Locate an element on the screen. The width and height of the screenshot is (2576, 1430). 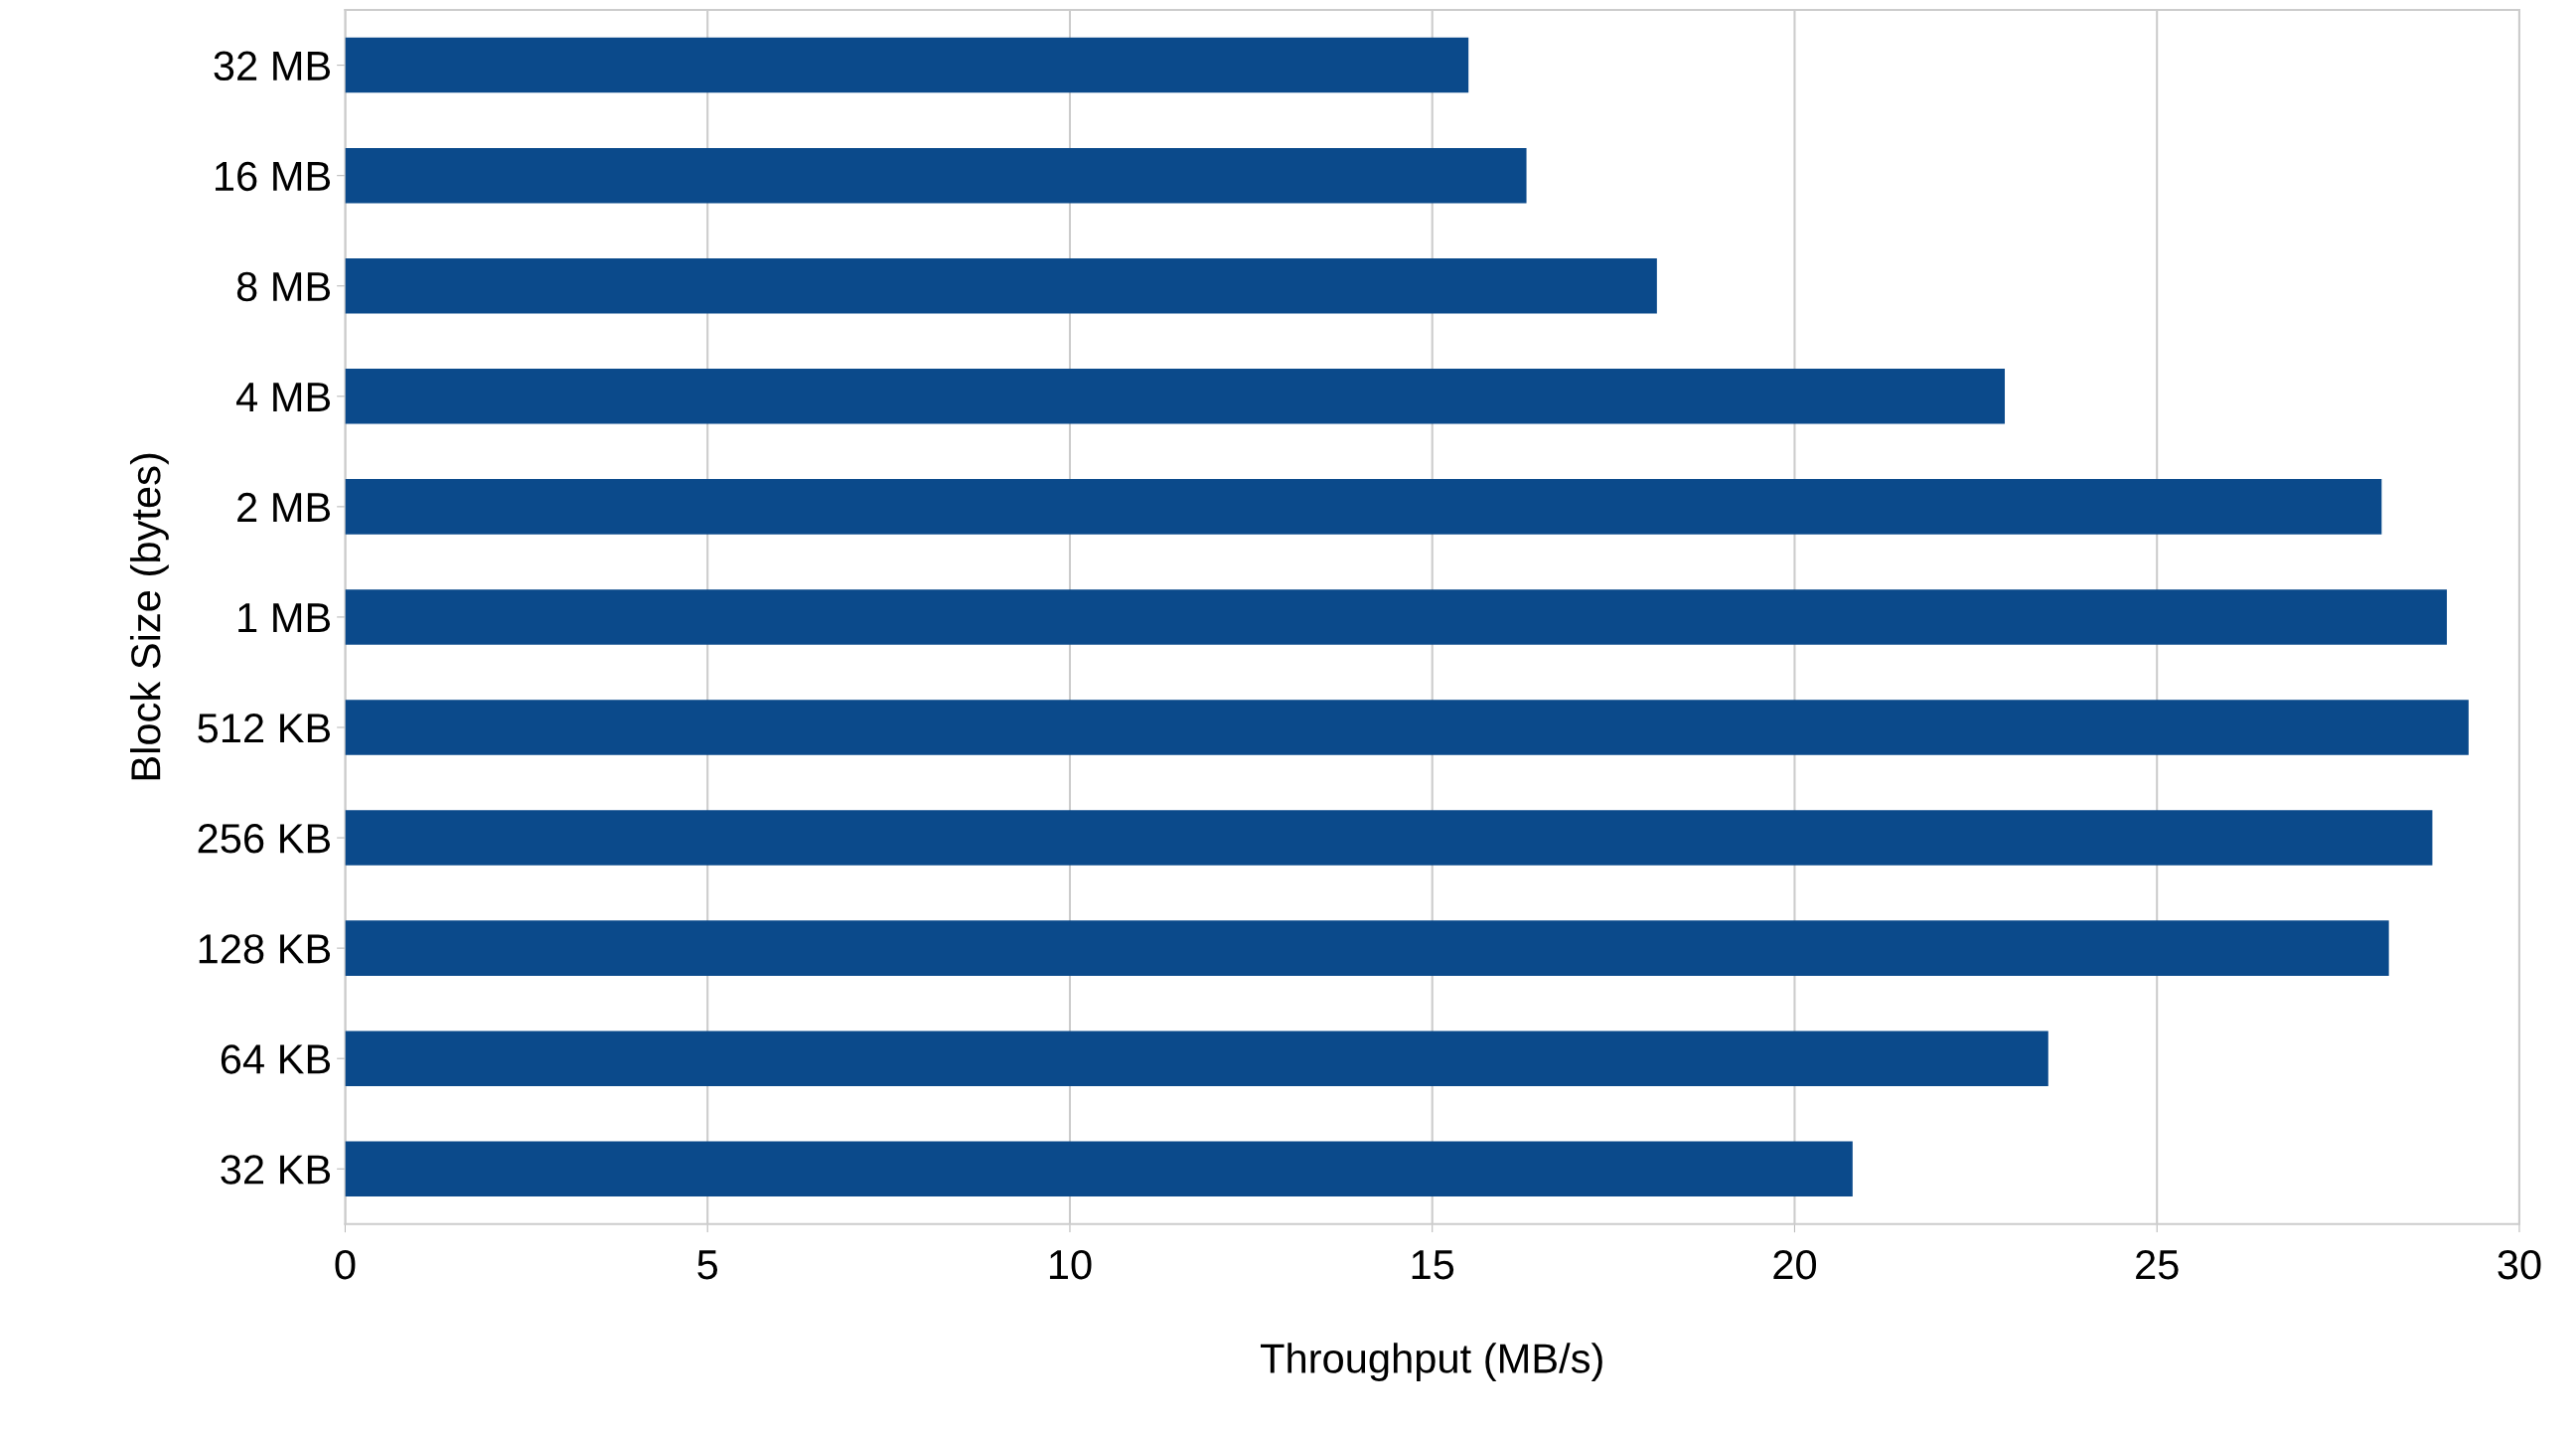
y-tick-label: 32 KB is located at coordinates (276, 1170).